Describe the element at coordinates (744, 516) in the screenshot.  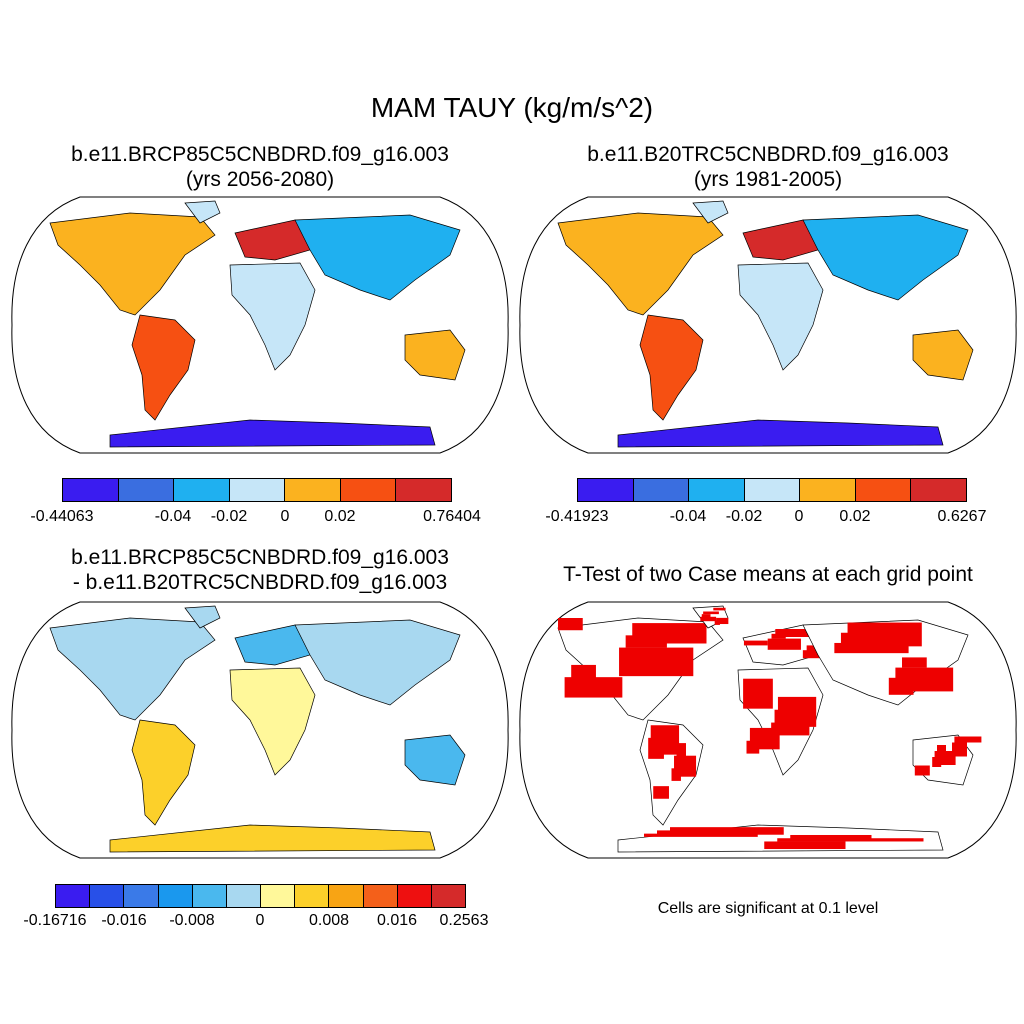
I see `cb2-label: -0.02` at that location.